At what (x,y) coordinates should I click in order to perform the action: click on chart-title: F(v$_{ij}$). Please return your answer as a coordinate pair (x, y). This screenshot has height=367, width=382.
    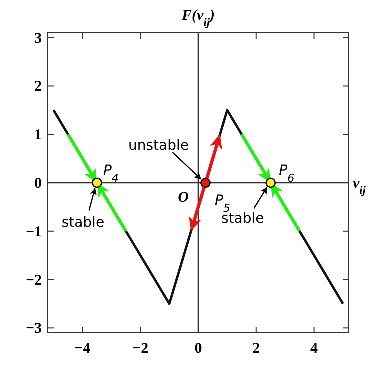
    Looking at the image, I should click on (198, 18).